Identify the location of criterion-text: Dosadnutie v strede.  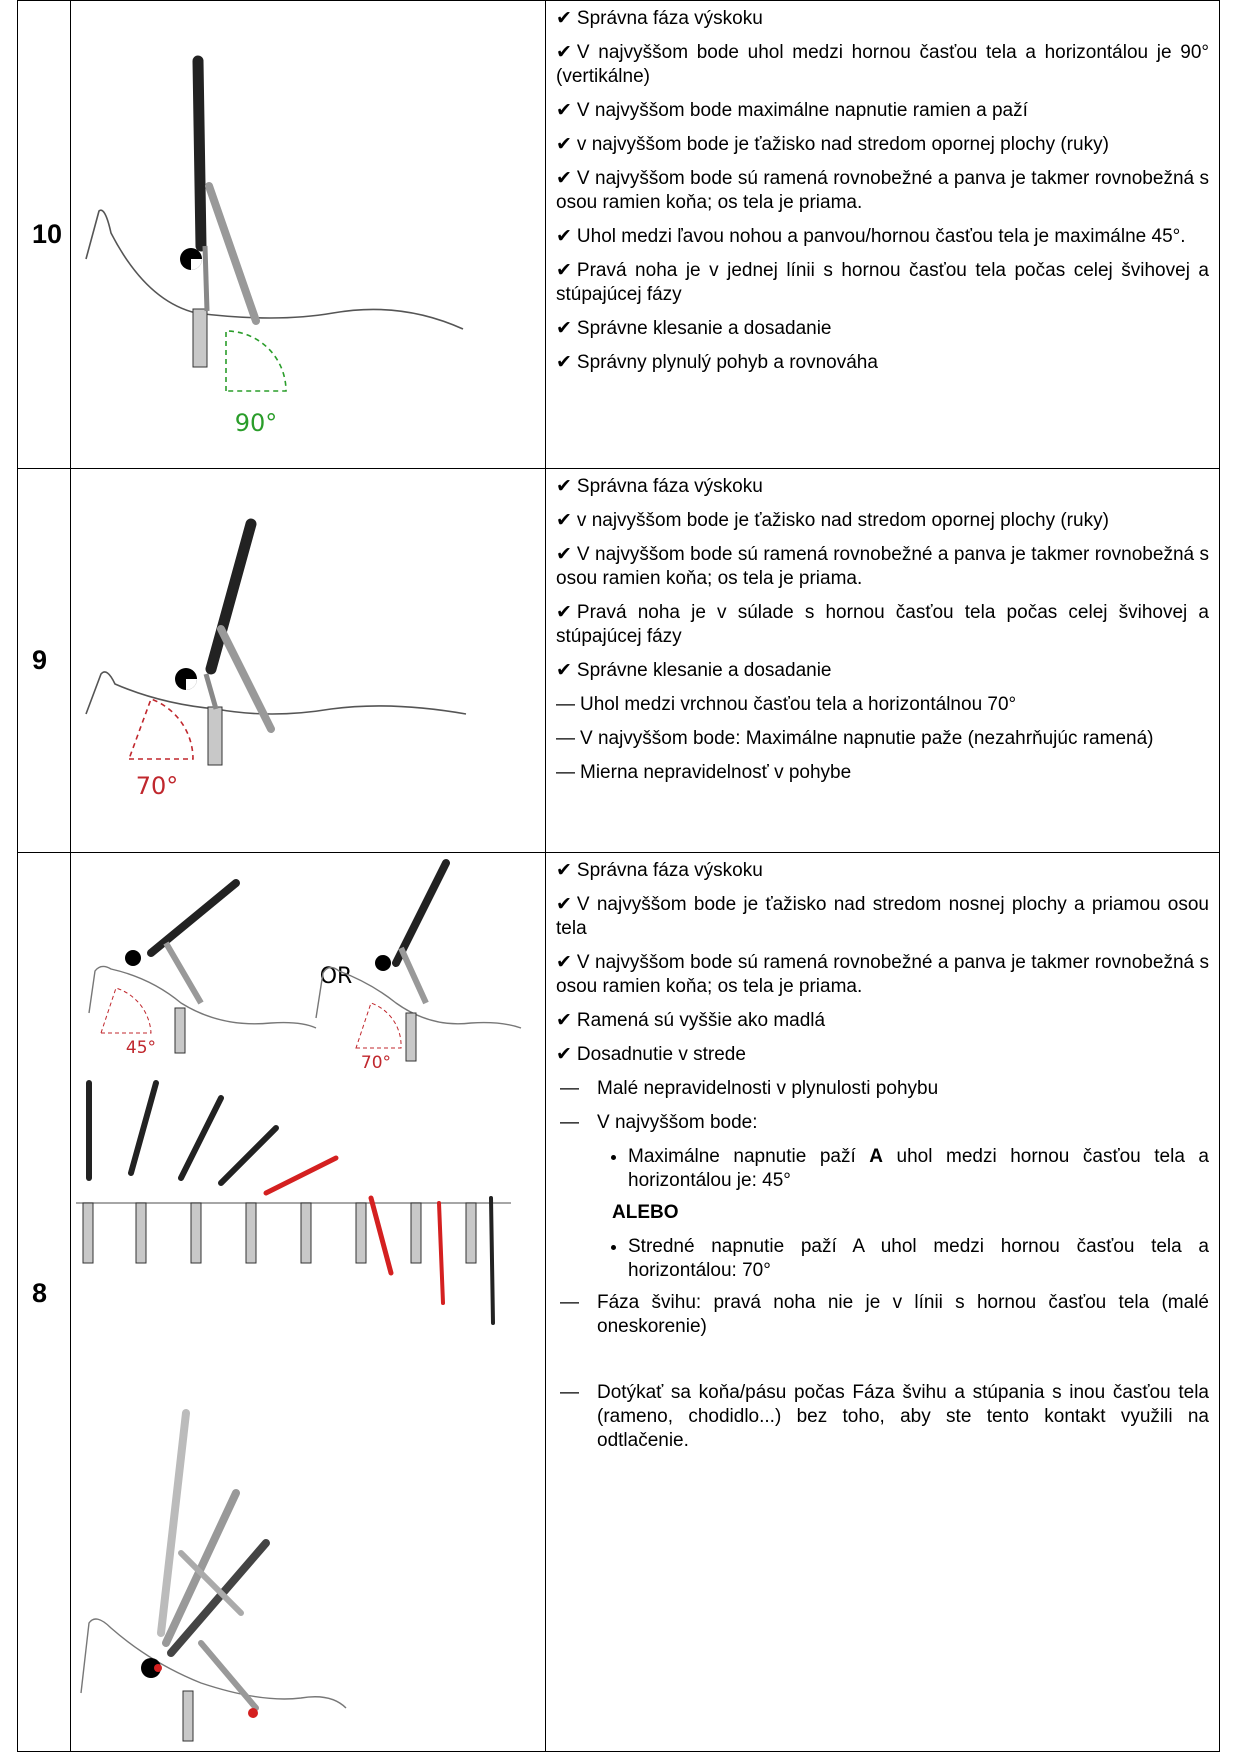
(661, 1054).